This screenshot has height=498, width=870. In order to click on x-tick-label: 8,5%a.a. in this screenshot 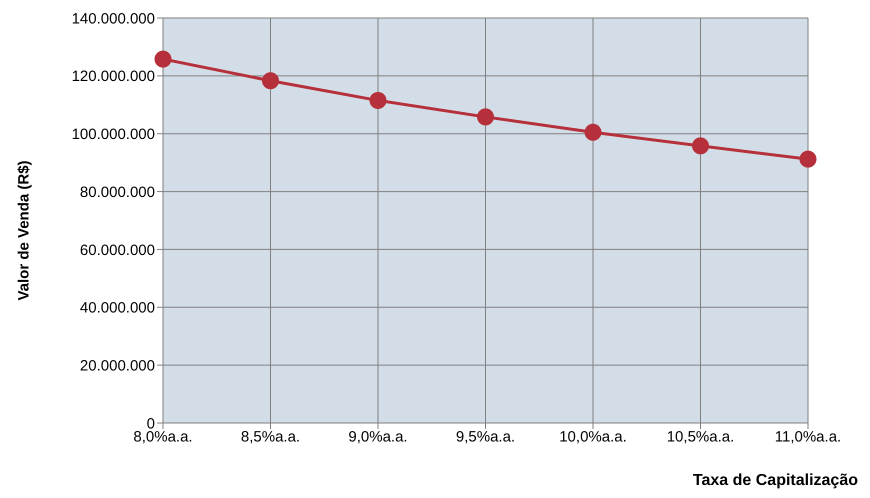, I will do `click(270, 437)`.